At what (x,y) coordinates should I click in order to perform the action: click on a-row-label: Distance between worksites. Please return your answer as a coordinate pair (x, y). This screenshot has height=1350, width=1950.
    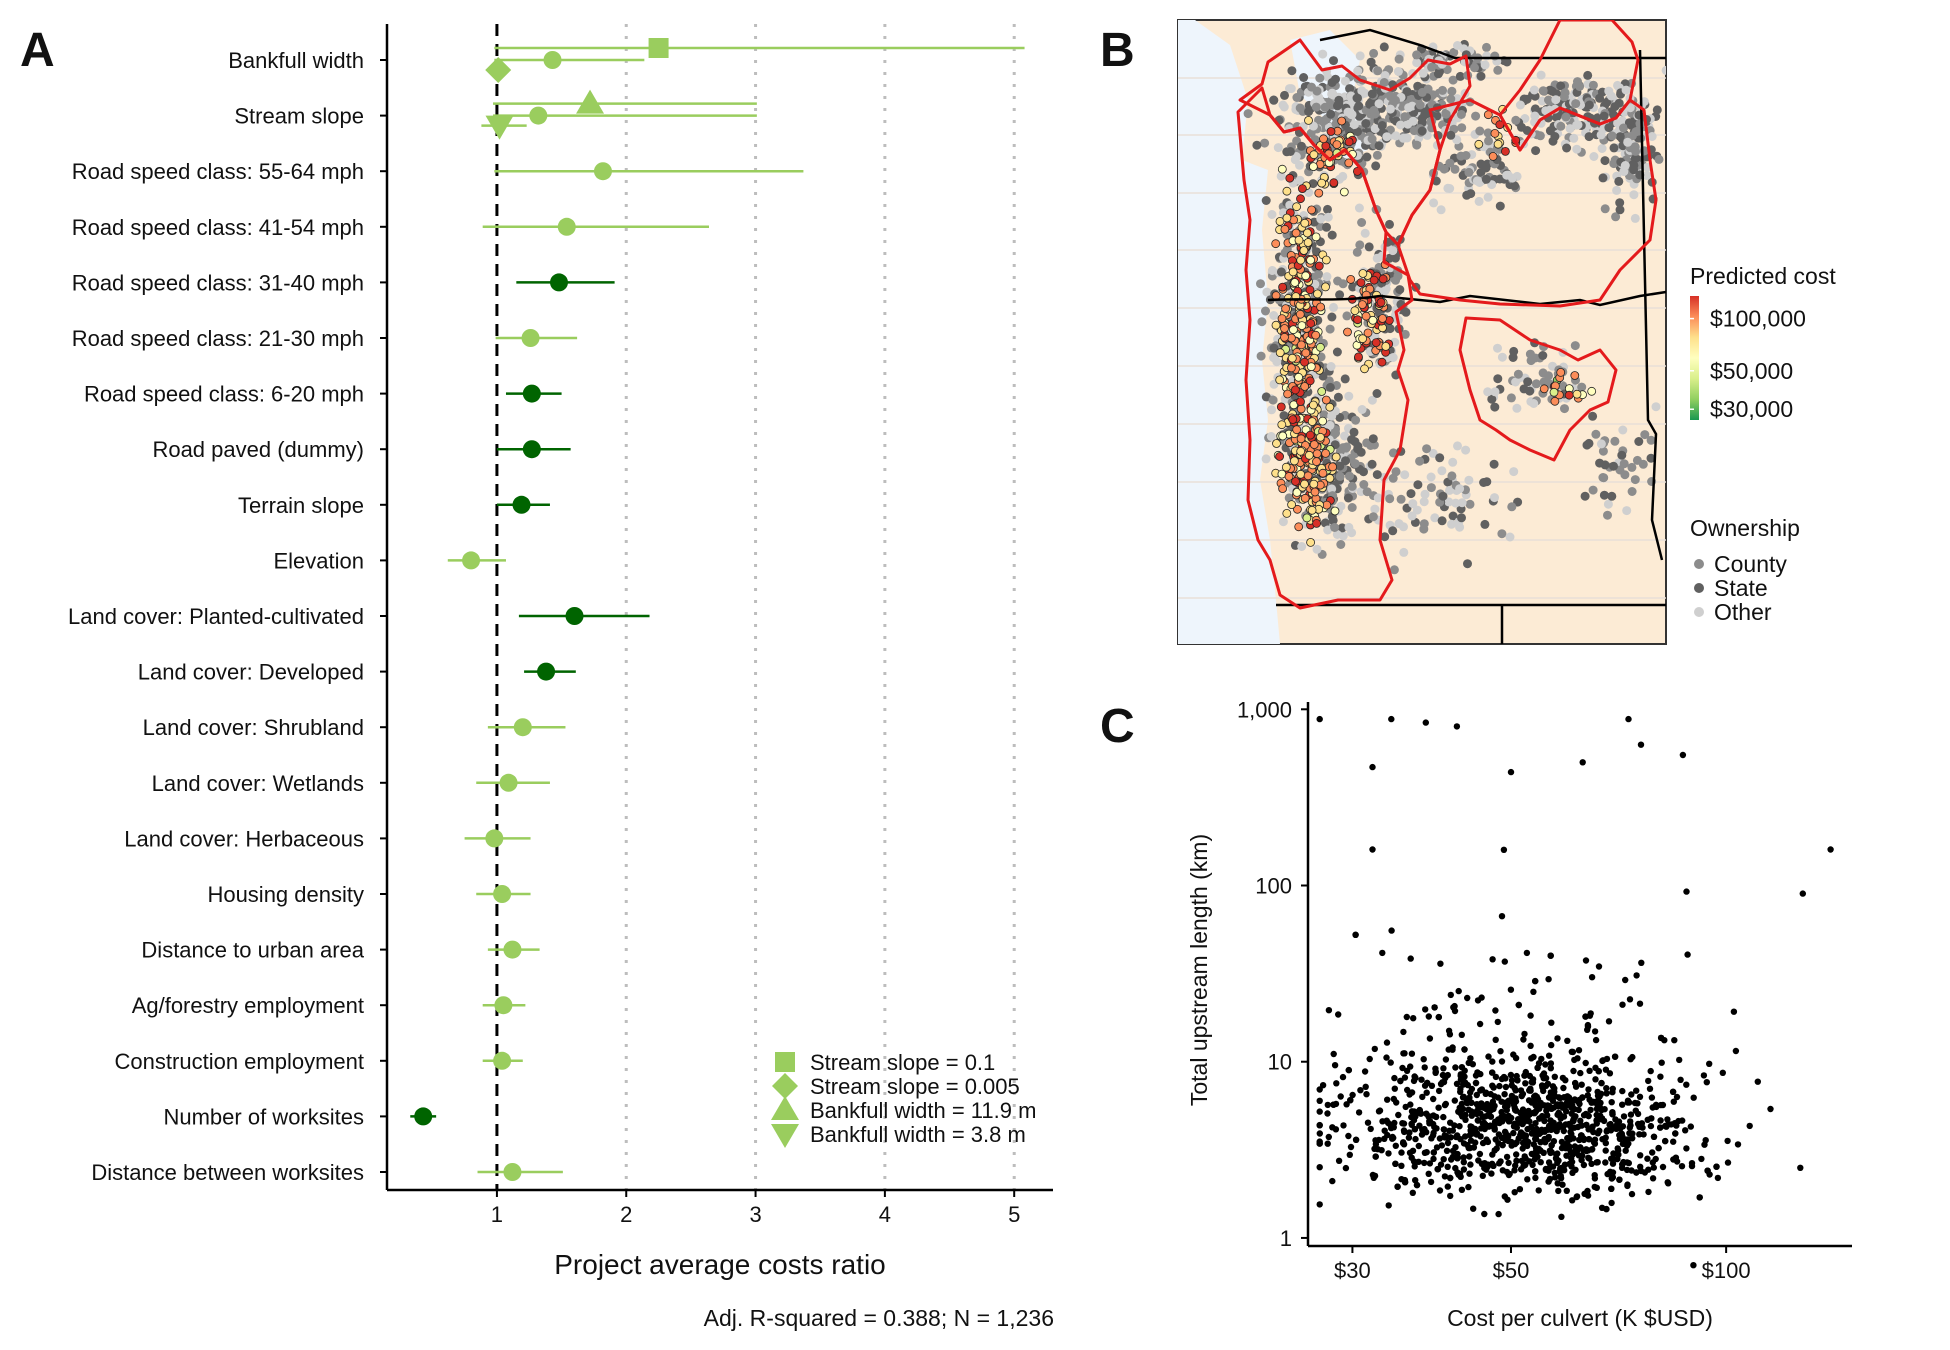
    Looking at the image, I should click on (227, 1172).